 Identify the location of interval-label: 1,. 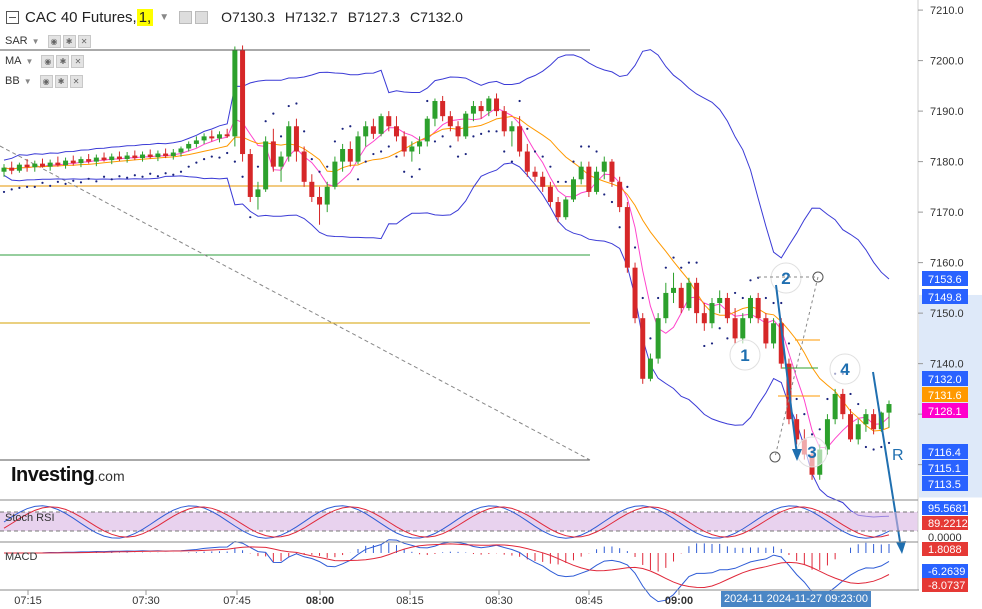
(145, 17).